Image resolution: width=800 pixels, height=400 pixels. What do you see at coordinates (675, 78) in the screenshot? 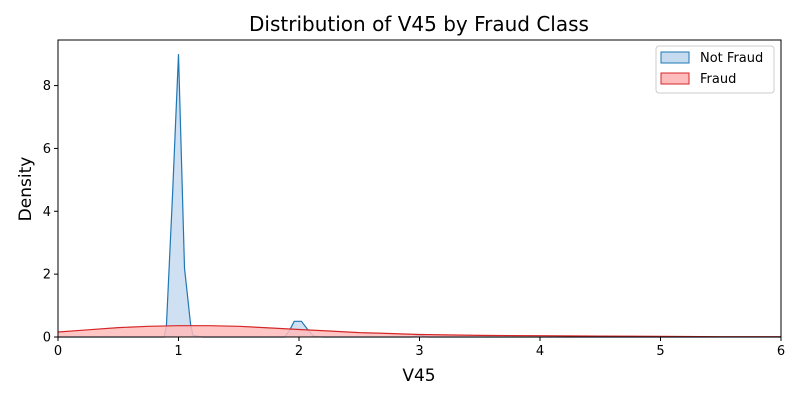
I see `legend-swatch-fraud` at bounding box center [675, 78].